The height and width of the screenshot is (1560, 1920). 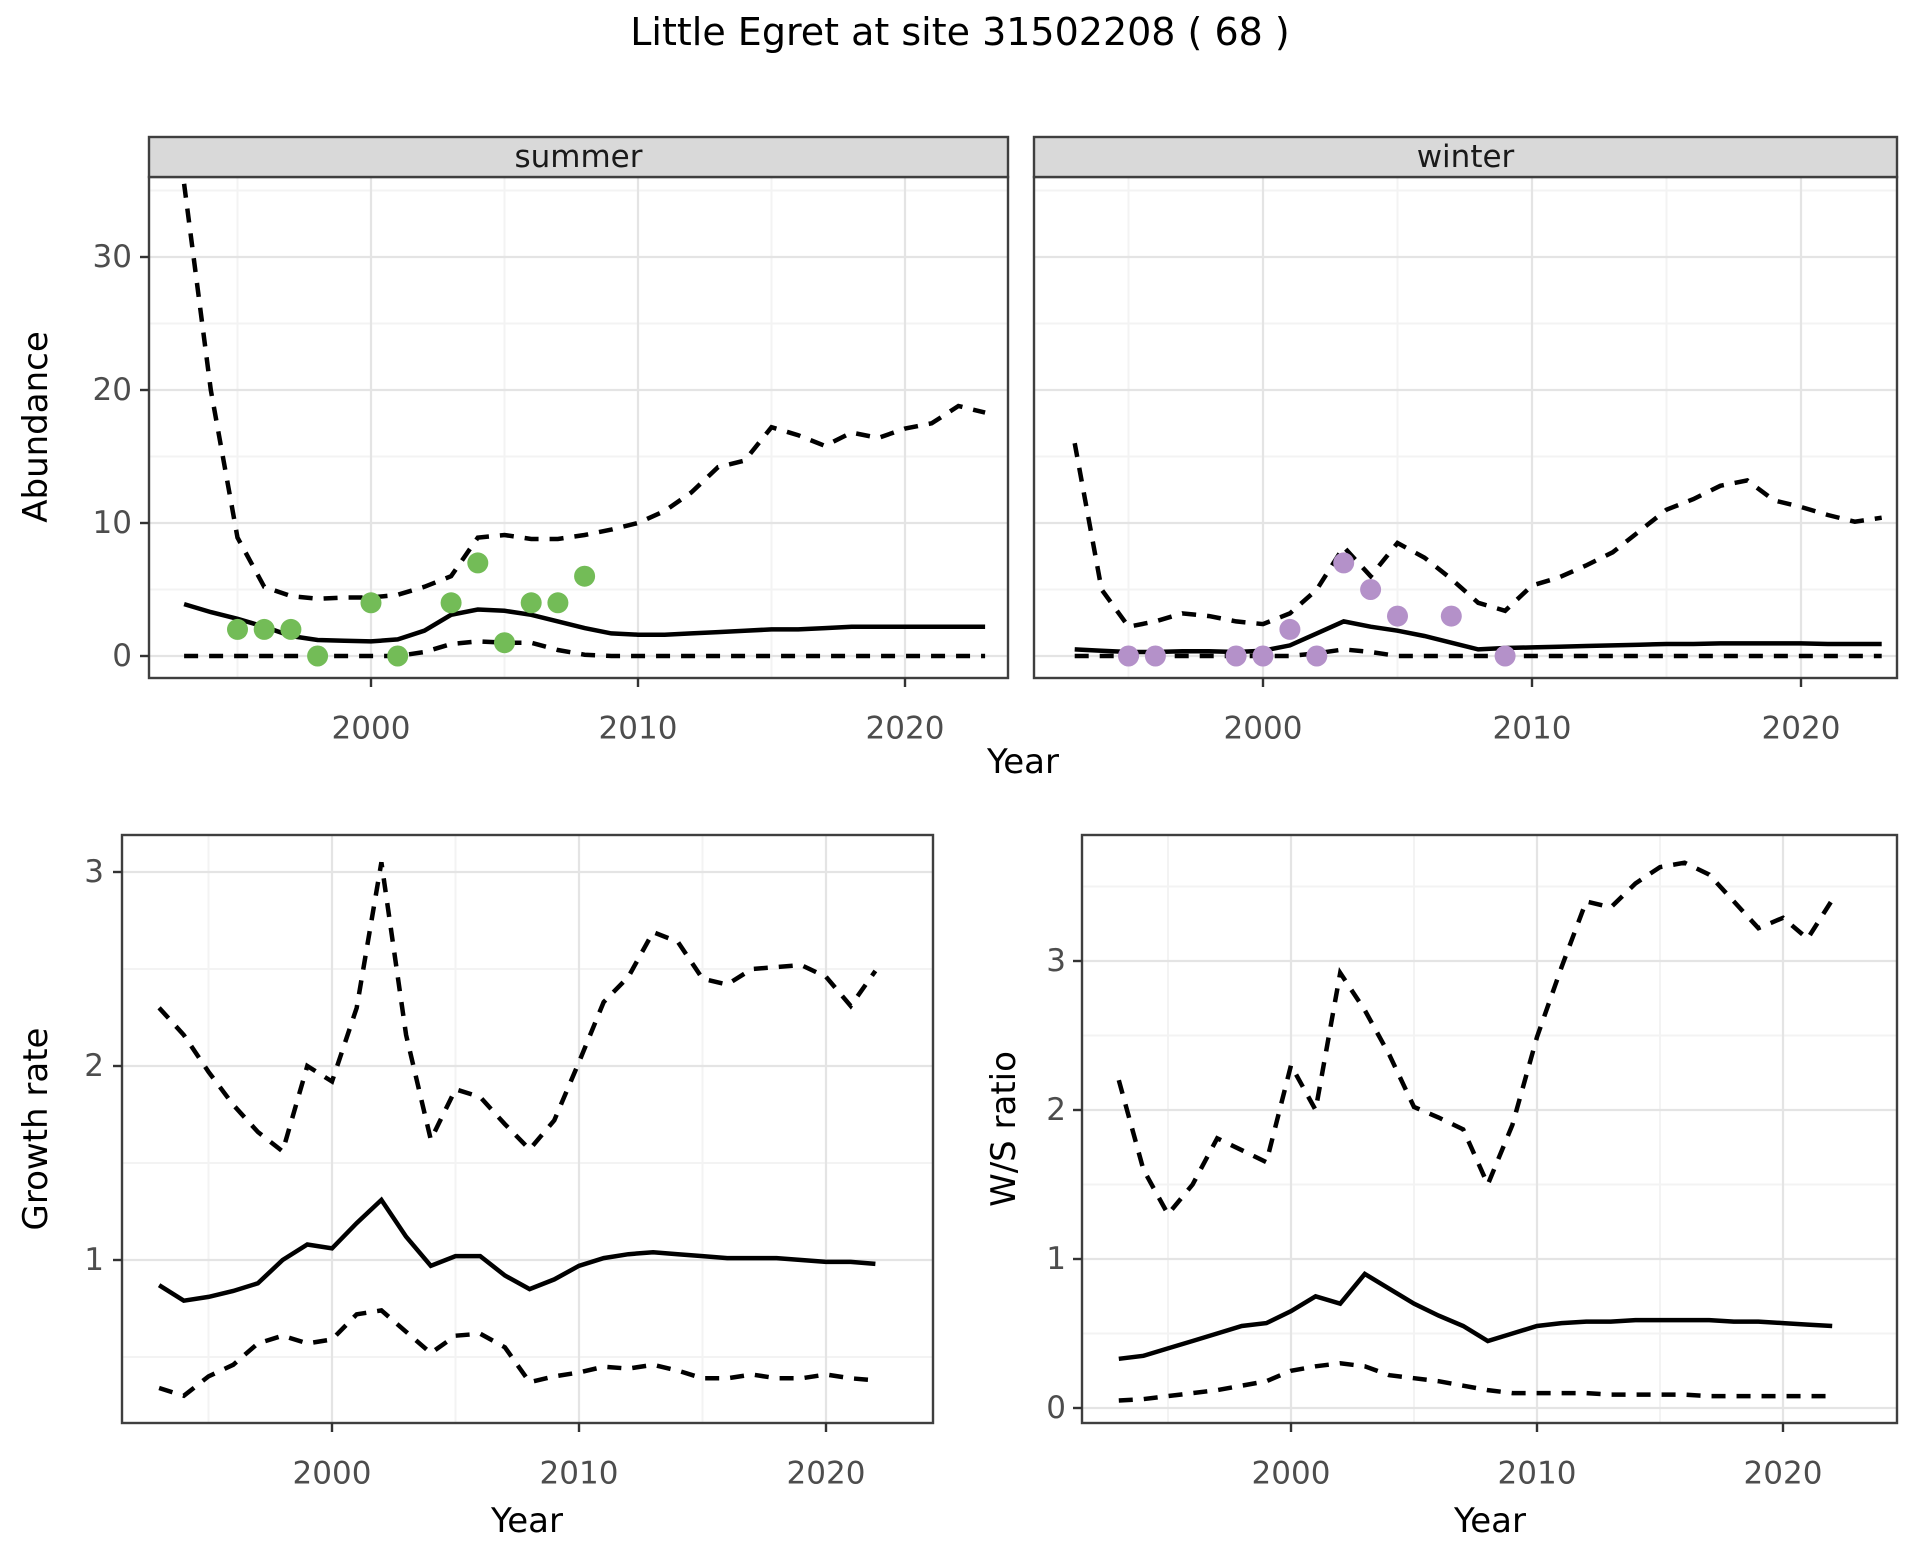 What do you see at coordinates (112, 257) in the screenshot?
I see `y-tick-label: 30` at bounding box center [112, 257].